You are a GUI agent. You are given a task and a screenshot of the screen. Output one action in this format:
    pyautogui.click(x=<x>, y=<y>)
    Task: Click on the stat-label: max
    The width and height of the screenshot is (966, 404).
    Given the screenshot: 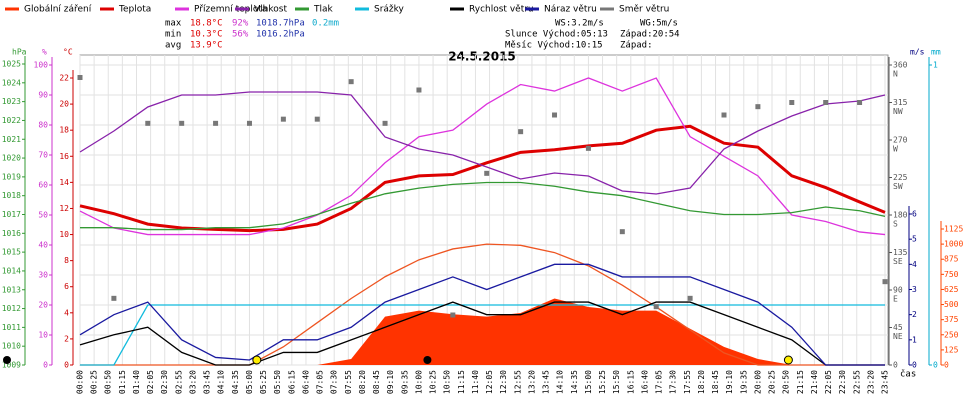 What is the action you would take?
    pyautogui.click(x=173, y=24)
    